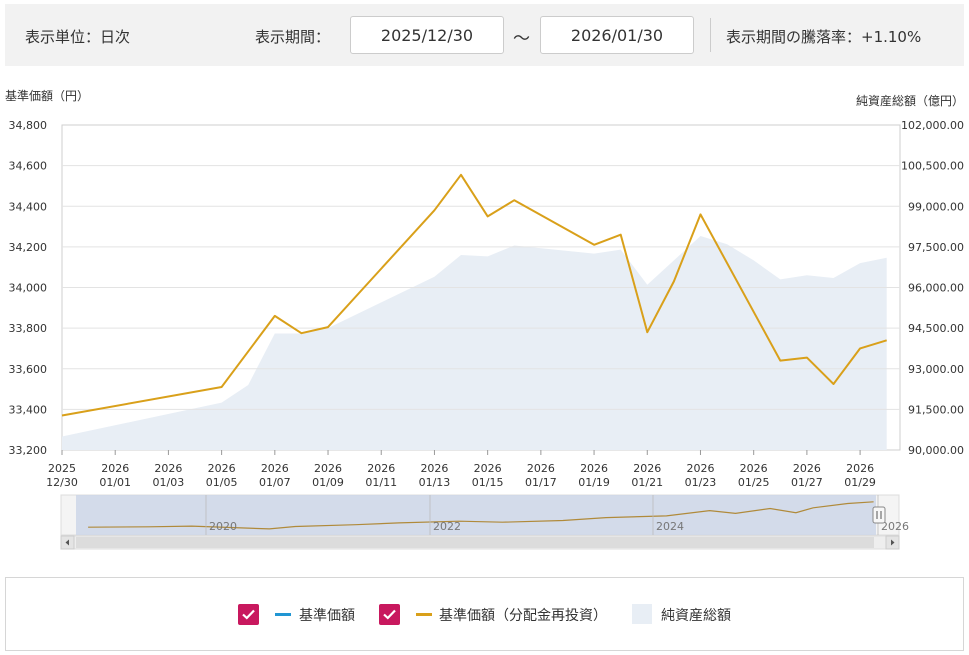 This screenshot has height=655, width=969. I want to click on navigator-scrollbar-thumb, so click(475, 542).